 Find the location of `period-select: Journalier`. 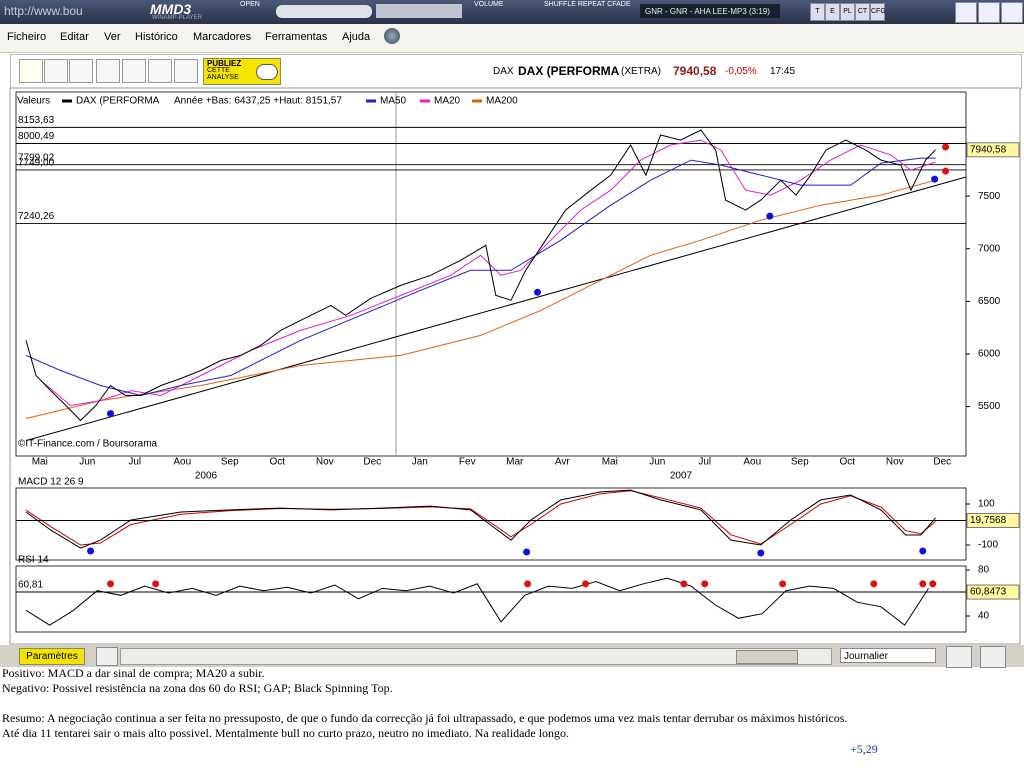

period-select: Journalier is located at coordinates (888, 655).